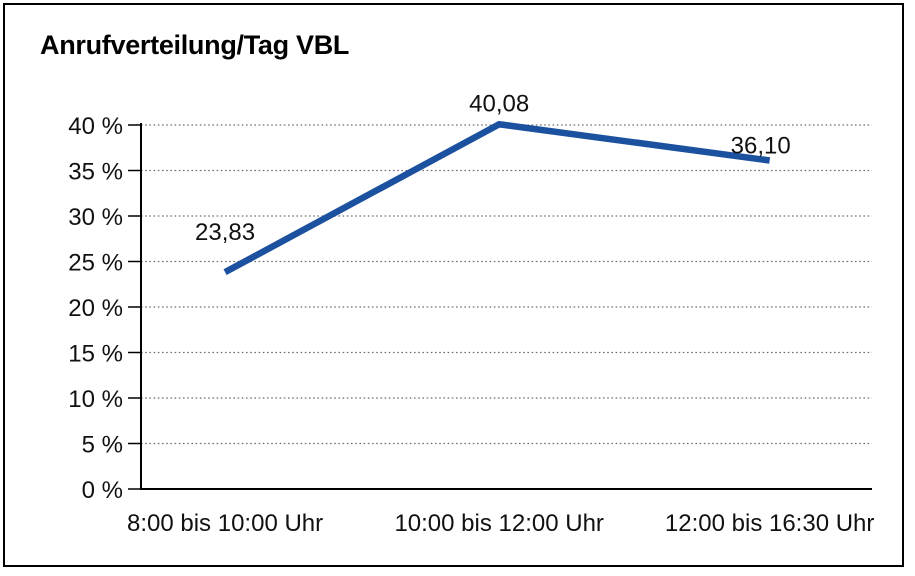 Image resolution: width=915 pixels, height=576 pixels. Describe the element at coordinates (769, 523) in the screenshot. I see `x-axis-label: 12:00 bis 16:30 Uhr` at that location.